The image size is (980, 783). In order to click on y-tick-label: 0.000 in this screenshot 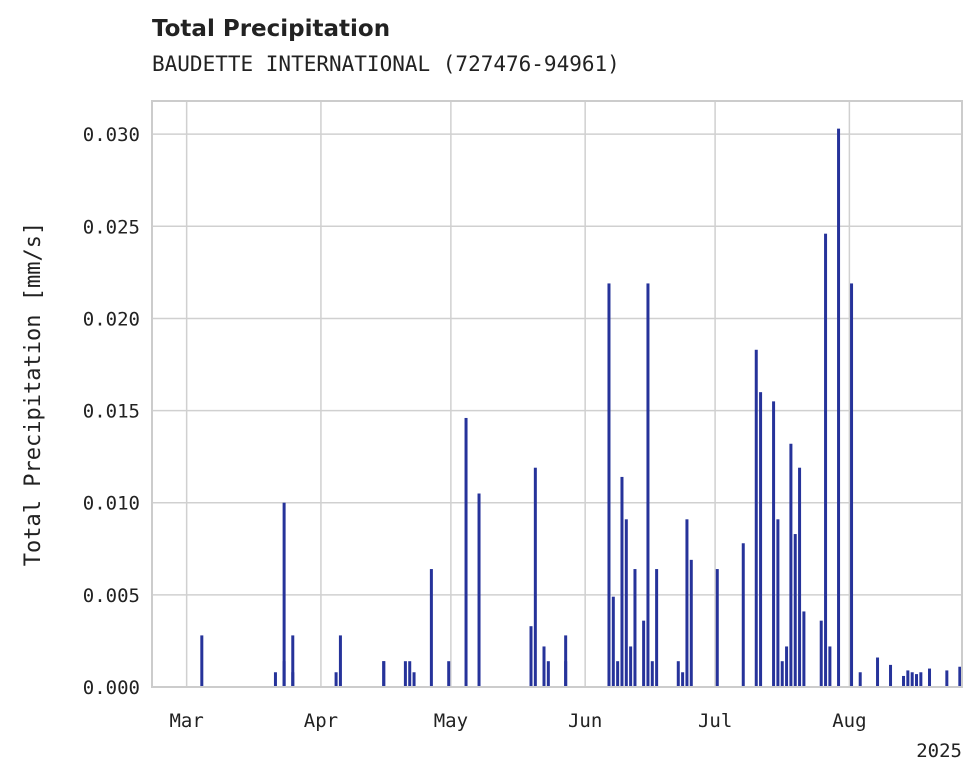, I will do `click(111, 688)`.